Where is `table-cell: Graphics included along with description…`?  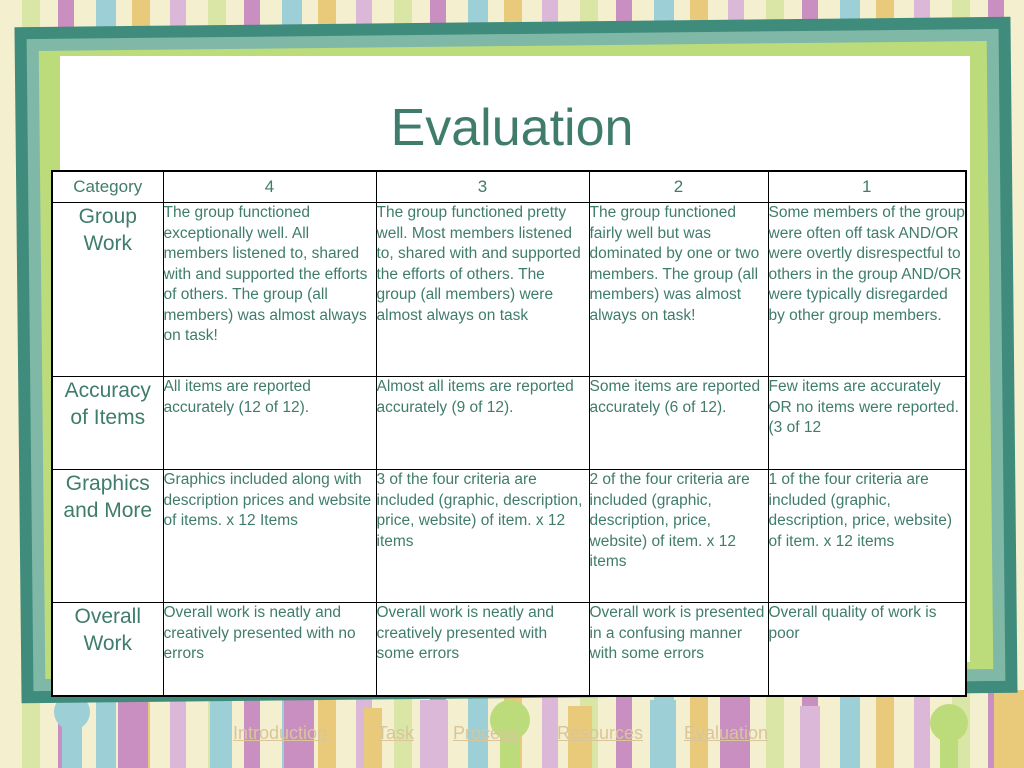
table-cell: Graphics included along with description… is located at coordinates (269, 536).